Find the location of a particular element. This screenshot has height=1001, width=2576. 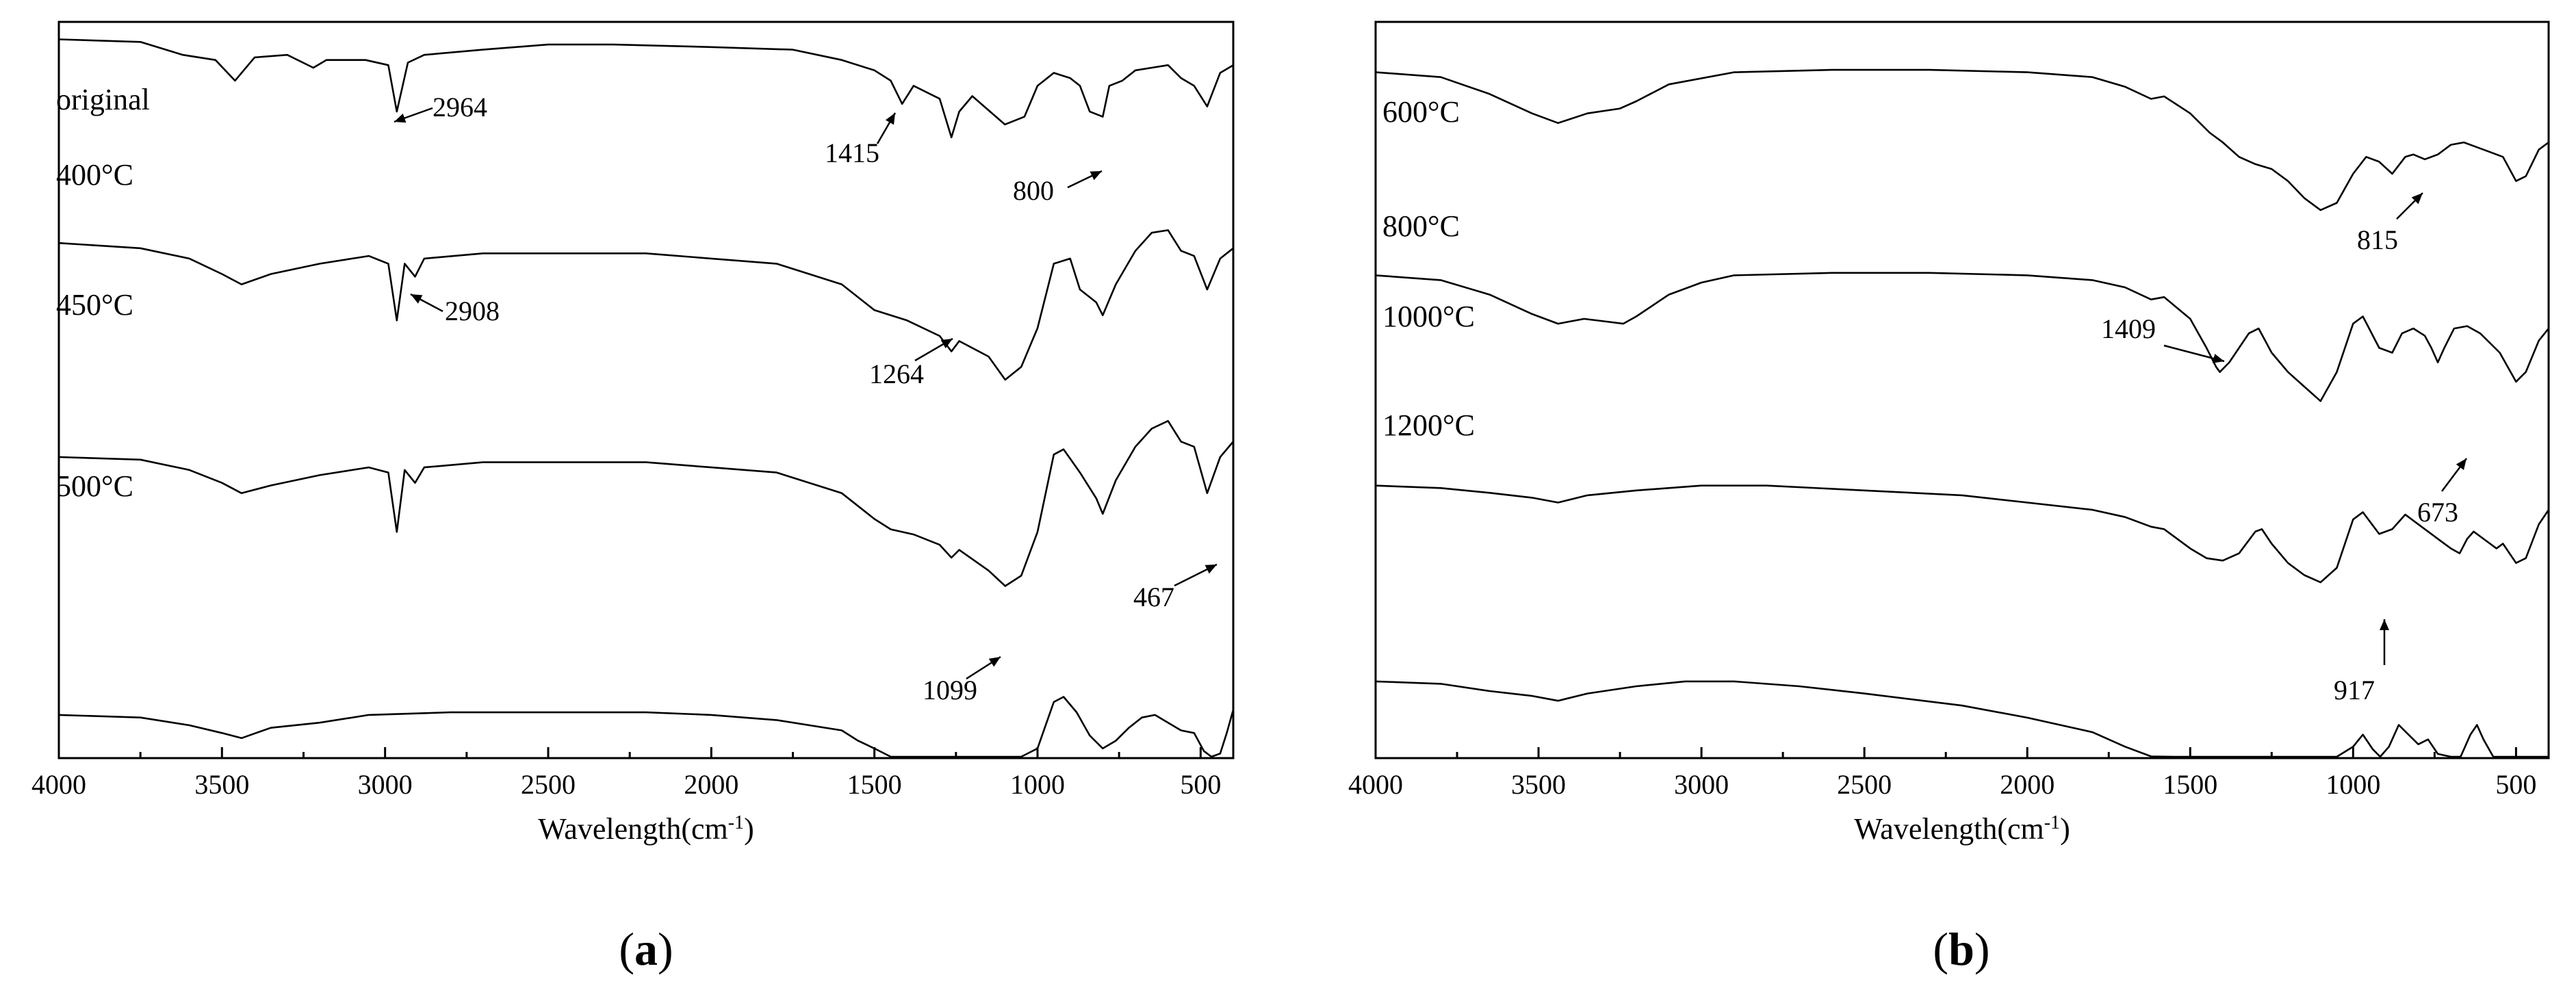

annotation-label: 673 is located at coordinates (2437, 512).